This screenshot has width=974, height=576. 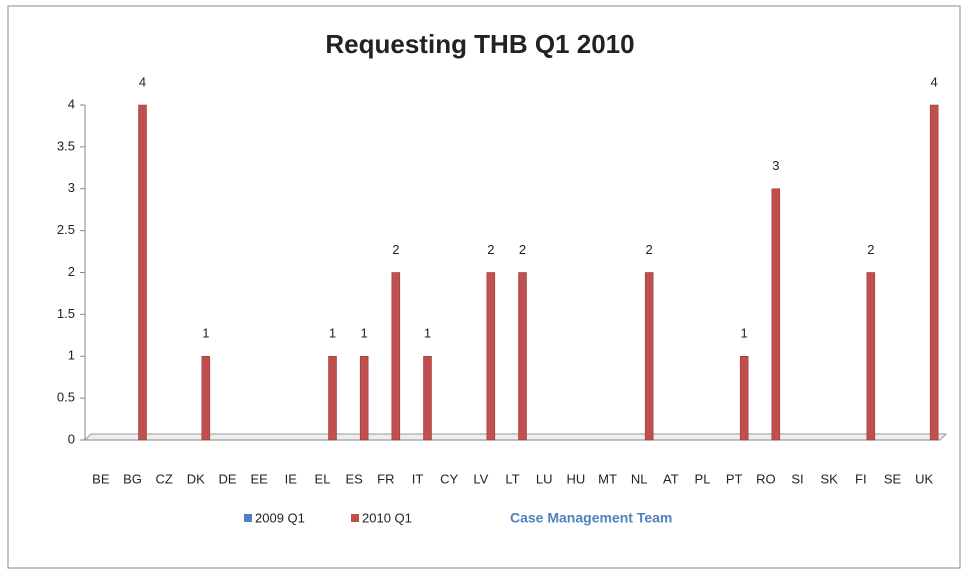 What do you see at coordinates (163, 478) in the screenshot?
I see `x-tick-label: CZ` at bounding box center [163, 478].